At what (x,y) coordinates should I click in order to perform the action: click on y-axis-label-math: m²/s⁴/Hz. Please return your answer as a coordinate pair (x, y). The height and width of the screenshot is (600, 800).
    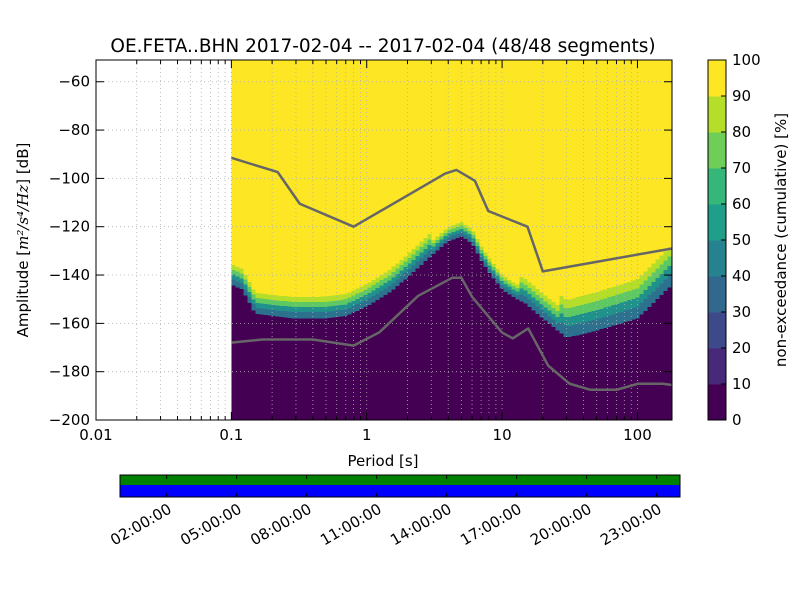
    Looking at the image, I should click on (23, 217).